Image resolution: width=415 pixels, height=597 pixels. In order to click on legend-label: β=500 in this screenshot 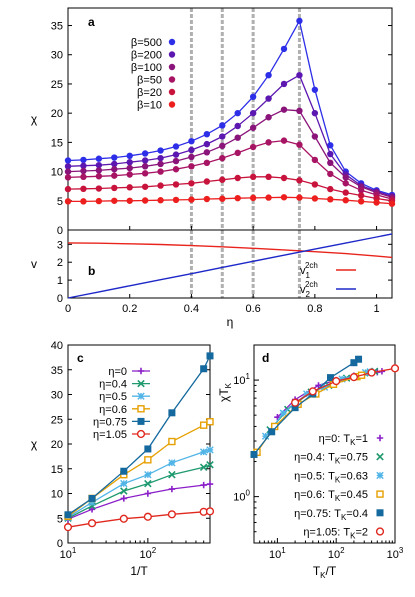, I will do `click(146, 43)`.